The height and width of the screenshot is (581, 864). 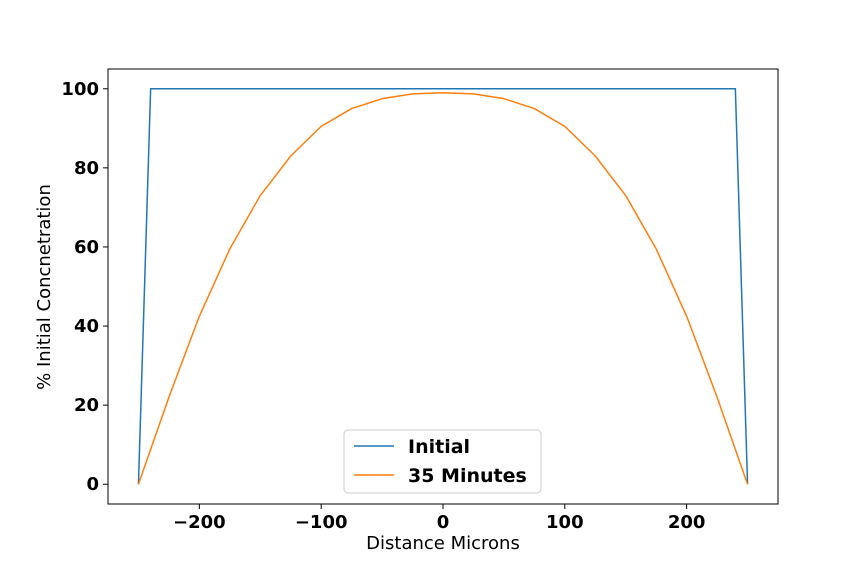 I want to click on y-tick-label: 100, so click(x=80, y=89).